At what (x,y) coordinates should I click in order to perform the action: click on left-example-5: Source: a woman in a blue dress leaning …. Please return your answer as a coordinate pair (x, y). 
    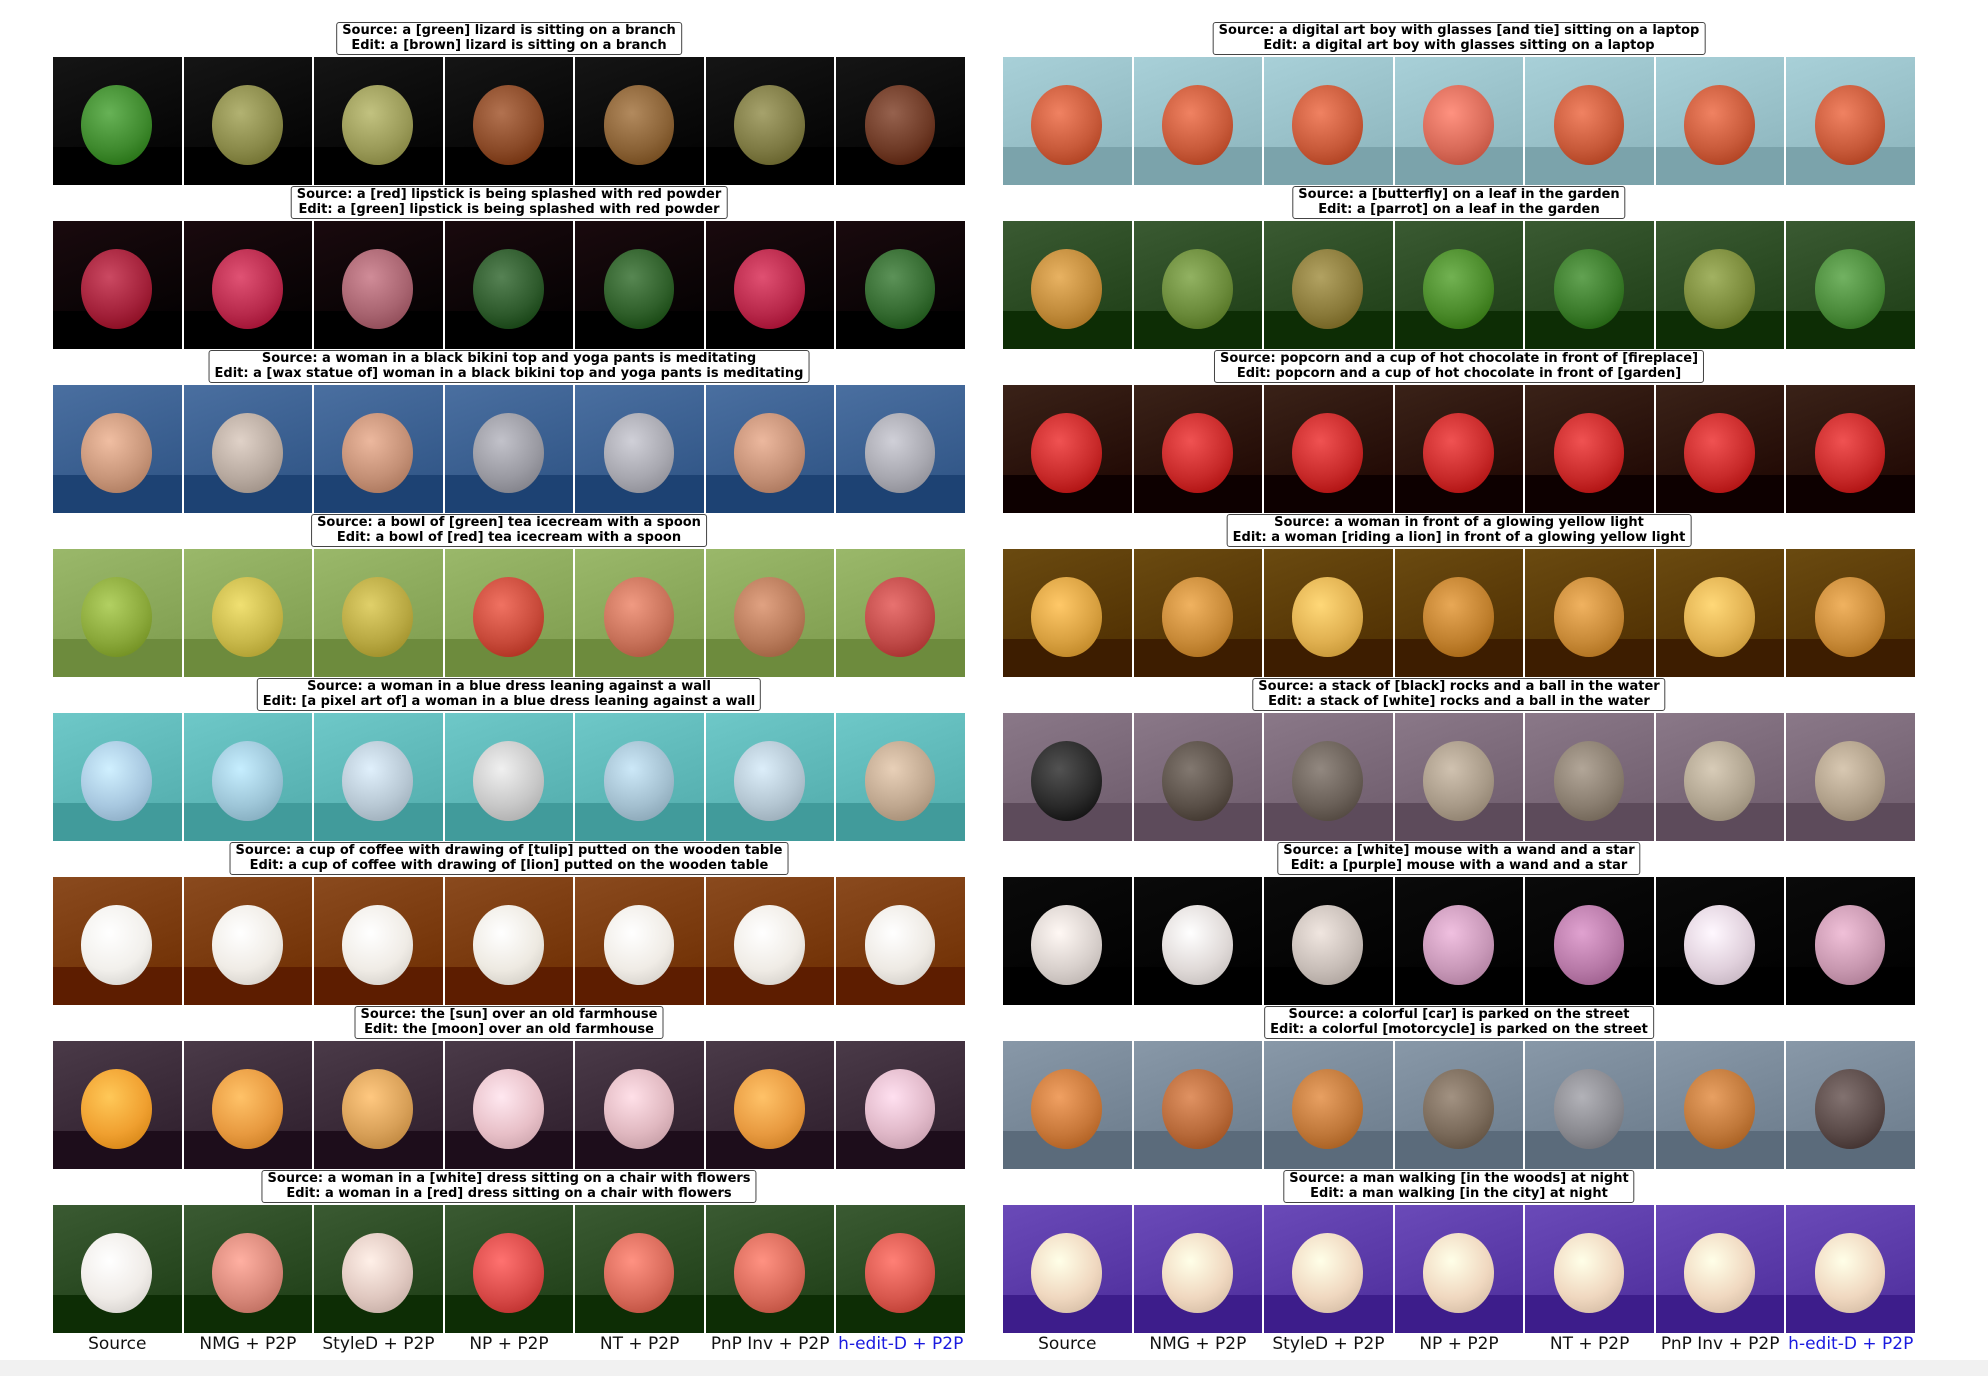
    Looking at the image, I should click on (509, 757).